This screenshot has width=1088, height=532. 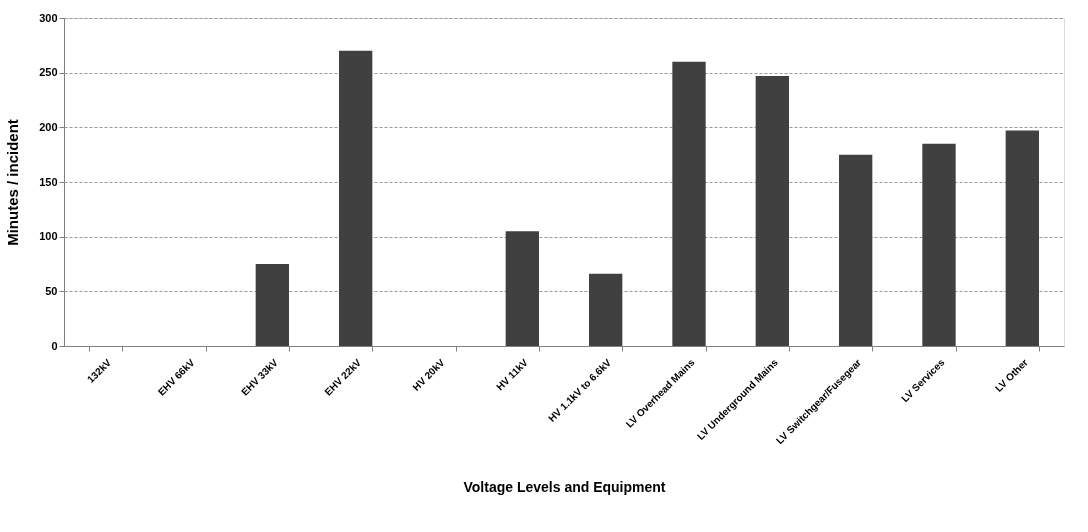 What do you see at coordinates (48, 126) in the screenshot?
I see `y-tick-label: 200` at bounding box center [48, 126].